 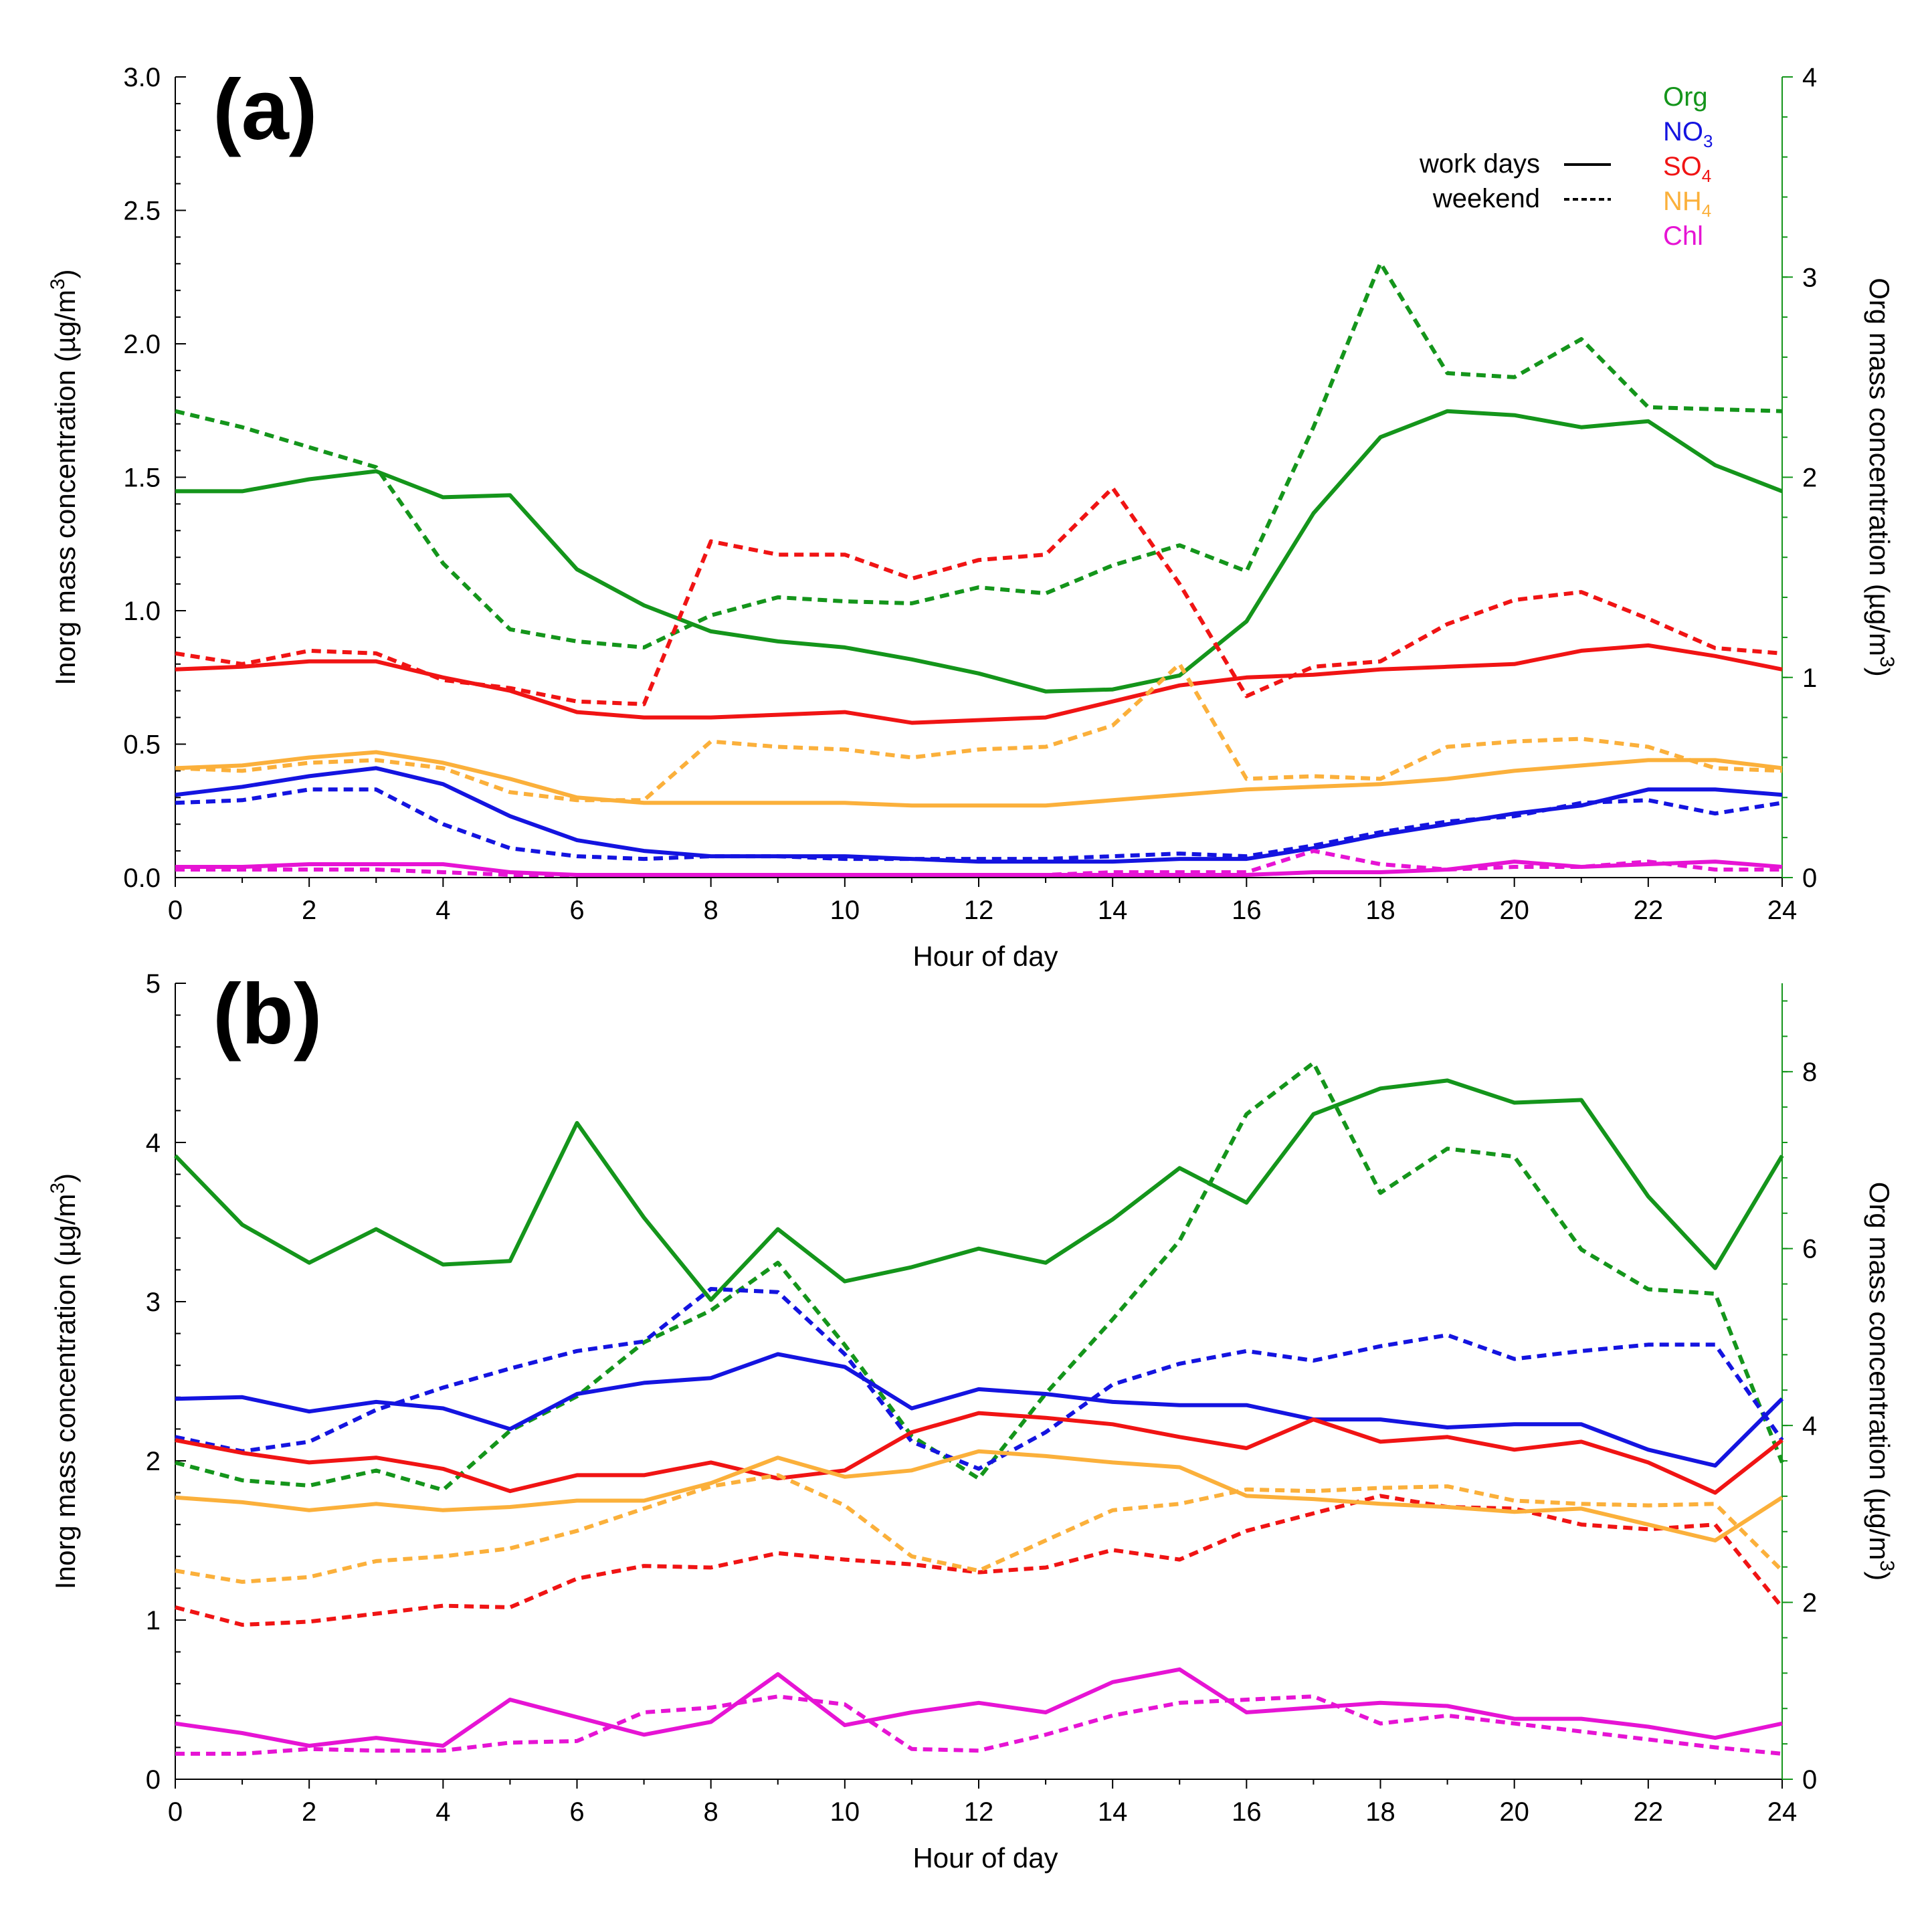 I want to click on legend-dashed-label: weekend, so click(x=1486, y=198).